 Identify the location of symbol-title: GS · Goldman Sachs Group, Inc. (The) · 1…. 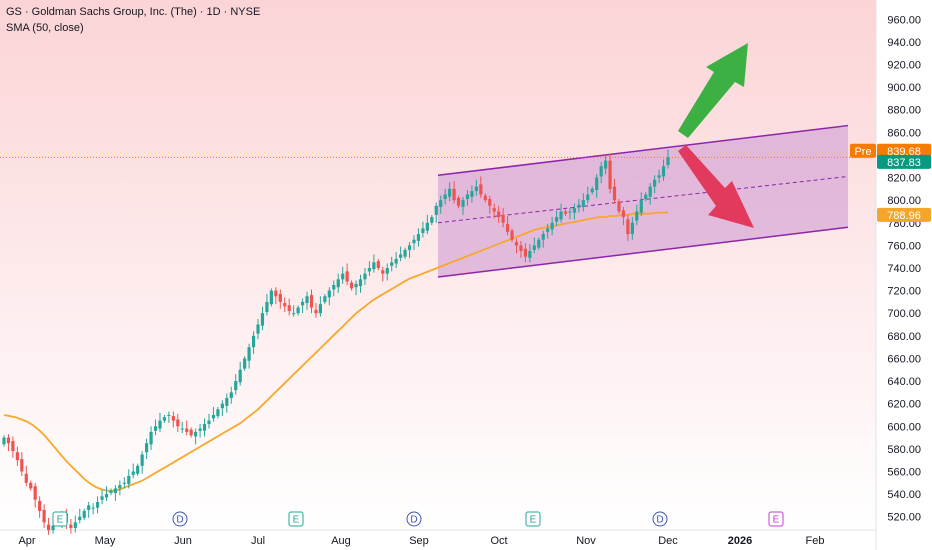
(133, 12).